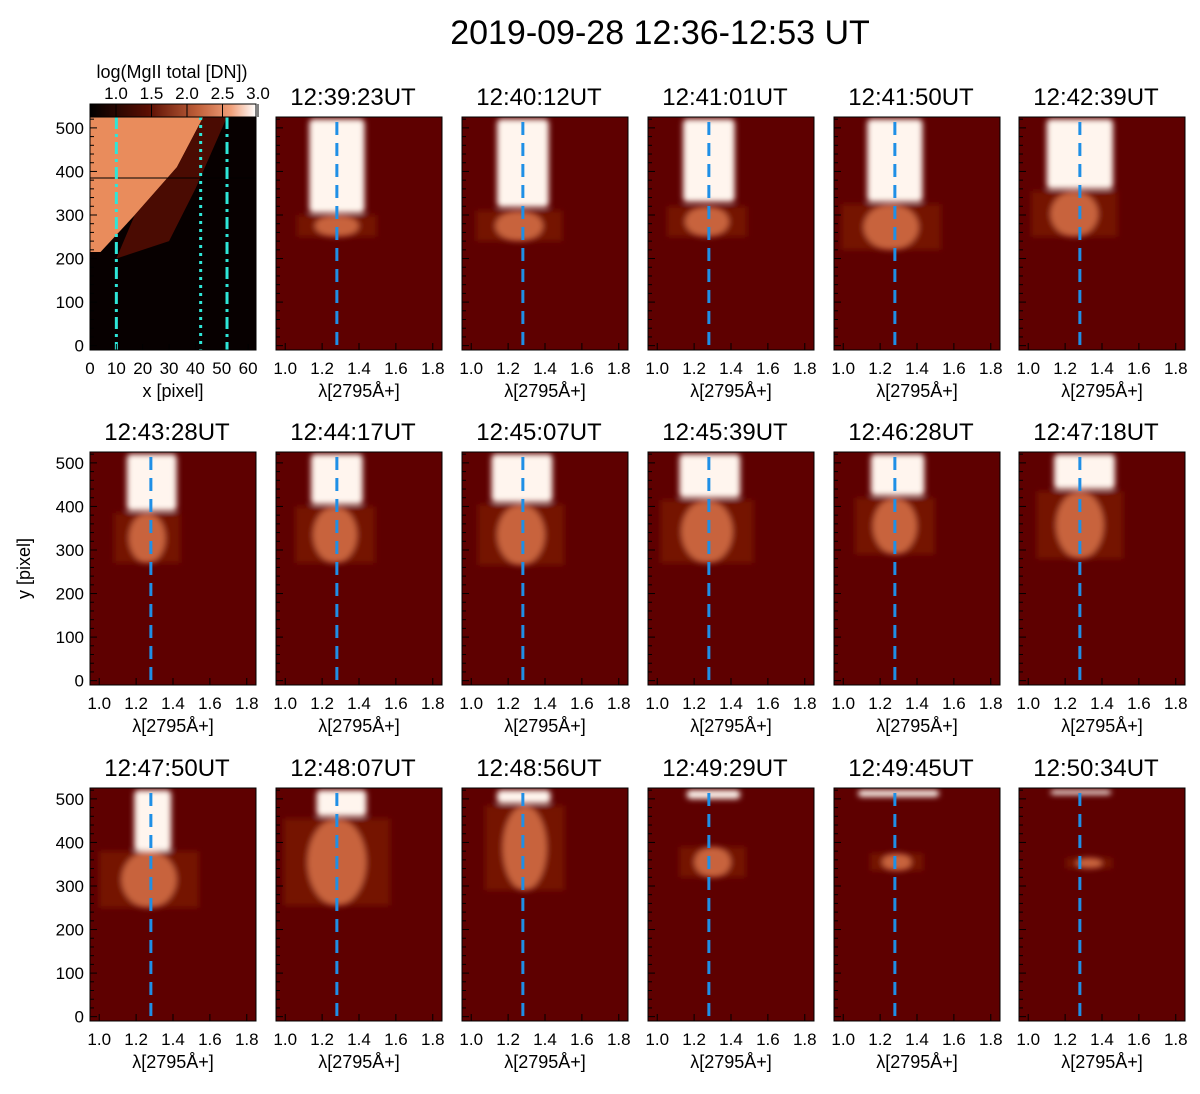  I want to click on colorbar-tick-label: 1.5, so click(152, 93).